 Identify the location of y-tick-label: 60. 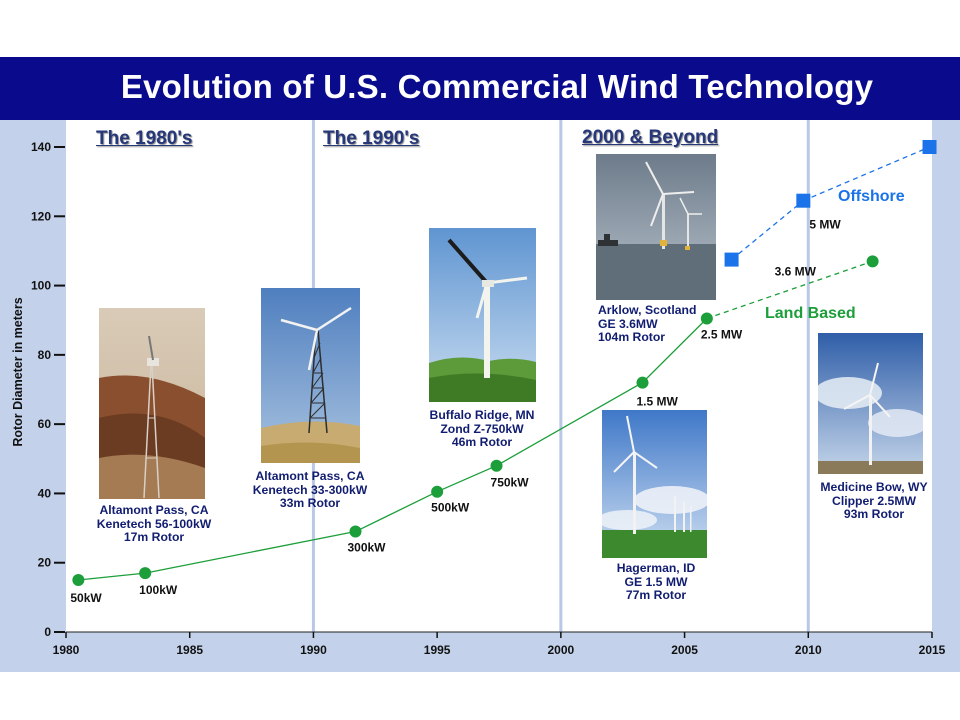
(45, 424).